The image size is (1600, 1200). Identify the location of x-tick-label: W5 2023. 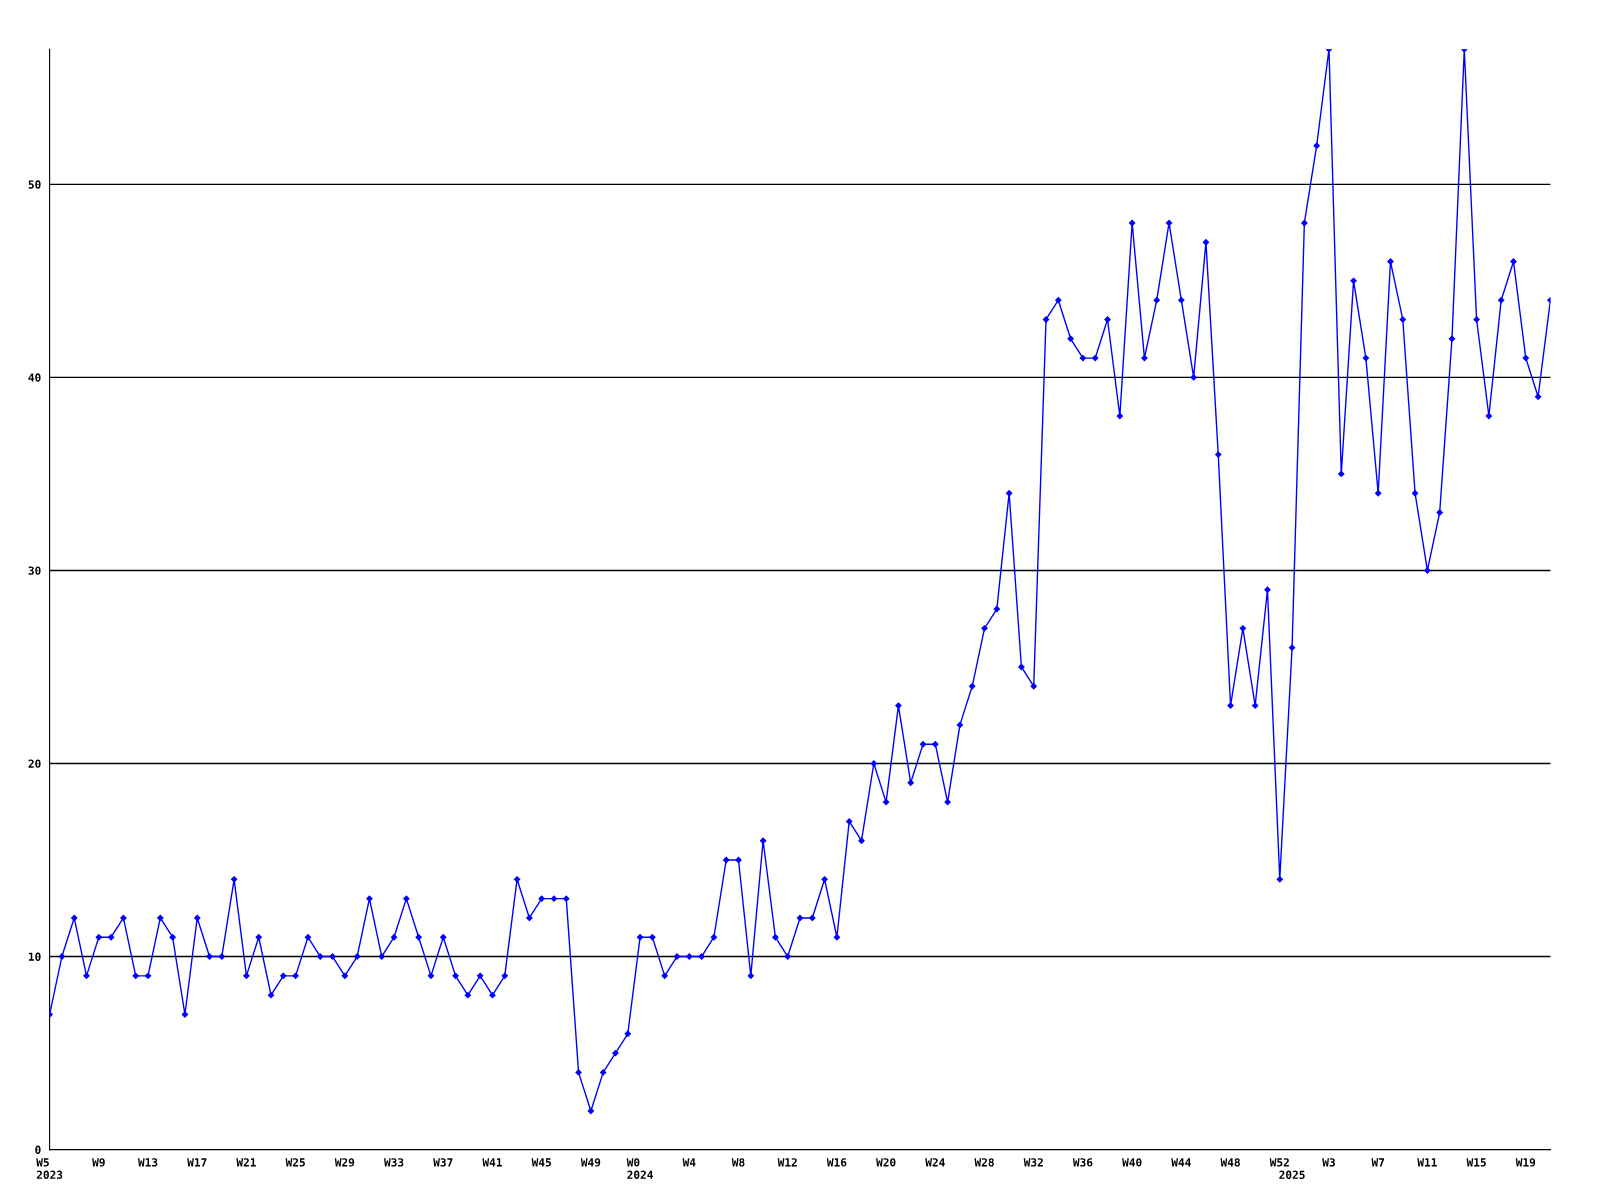
(49, 1168).